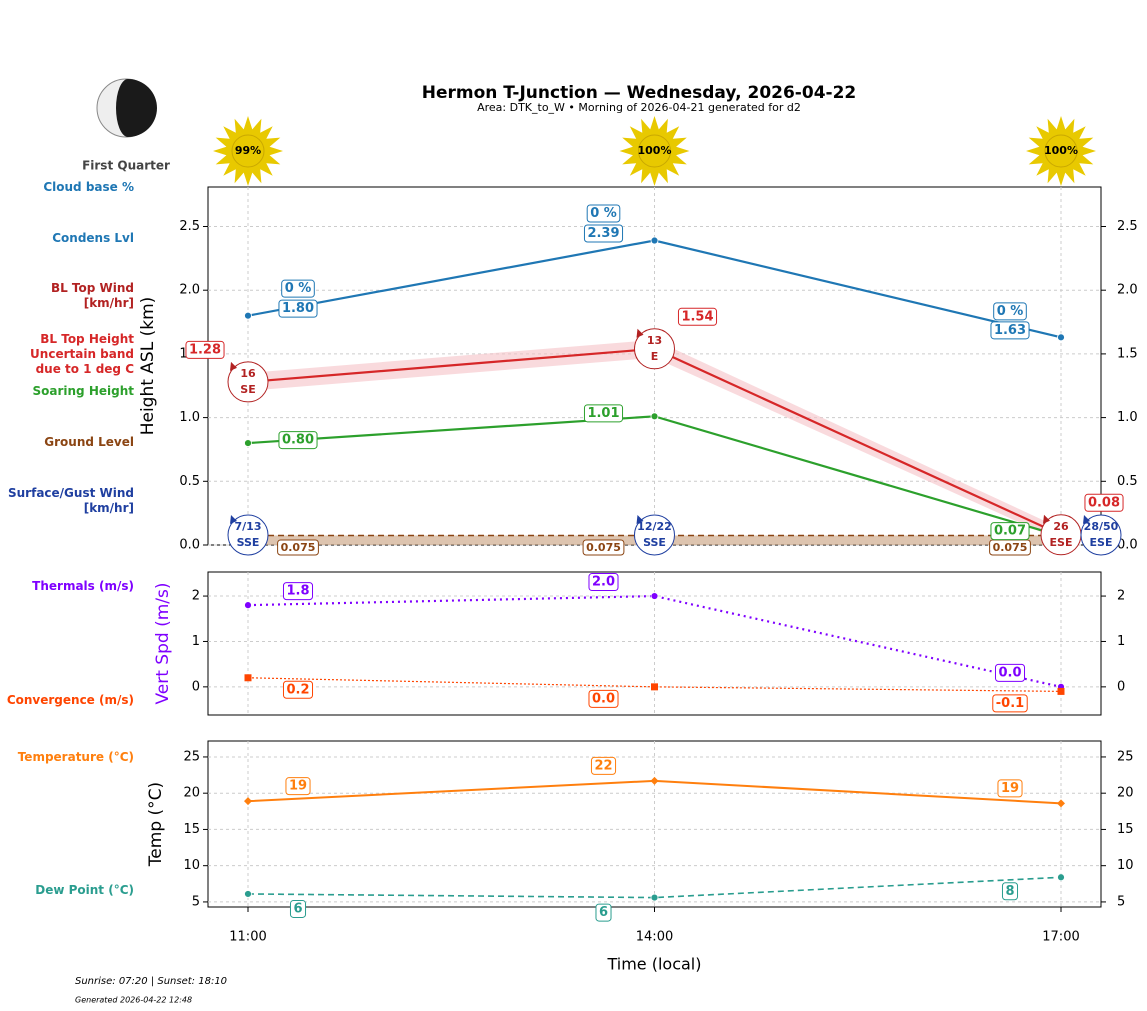  What do you see at coordinates (151, 981) in the screenshot?
I see `sun-times: Sunrise: 07:20 | Sunset: 18:10` at bounding box center [151, 981].